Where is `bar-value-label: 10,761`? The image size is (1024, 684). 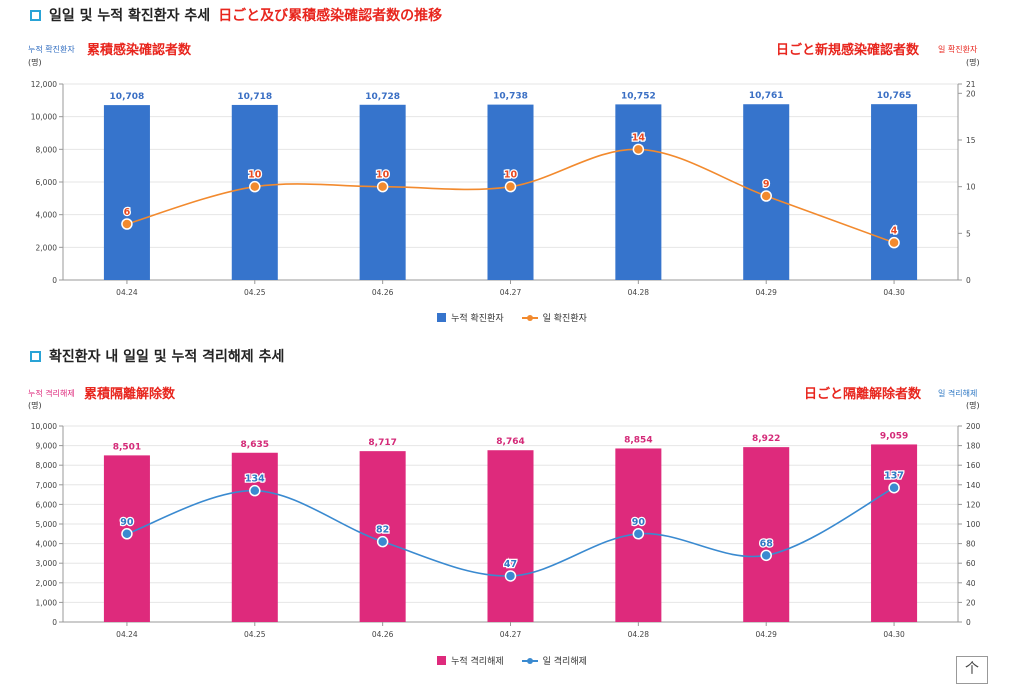
bar-value-label: 10,761 is located at coordinates (766, 96).